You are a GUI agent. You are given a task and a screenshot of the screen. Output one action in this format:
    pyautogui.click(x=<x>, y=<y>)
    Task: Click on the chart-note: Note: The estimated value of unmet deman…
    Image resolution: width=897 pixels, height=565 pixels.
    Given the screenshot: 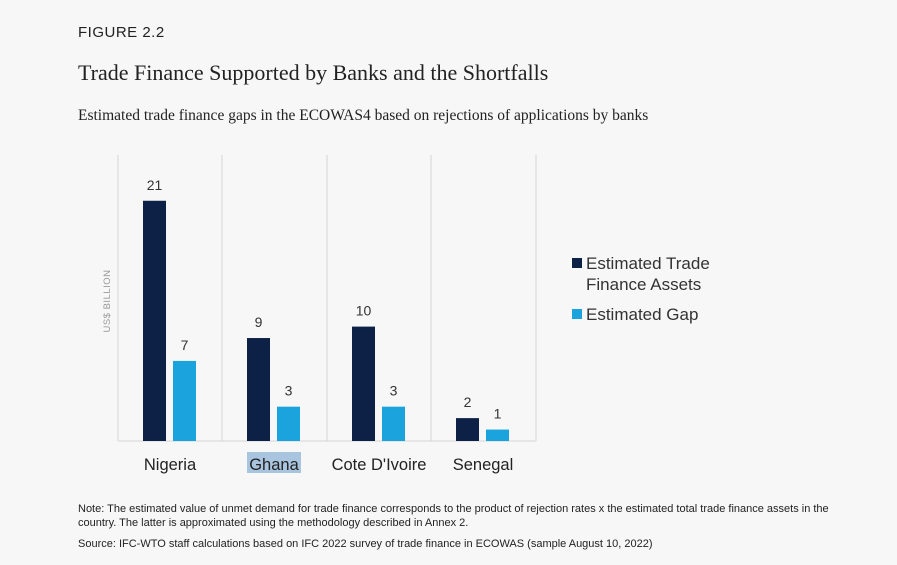 What is the action you would take?
    pyautogui.click(x=453, y=516)
    